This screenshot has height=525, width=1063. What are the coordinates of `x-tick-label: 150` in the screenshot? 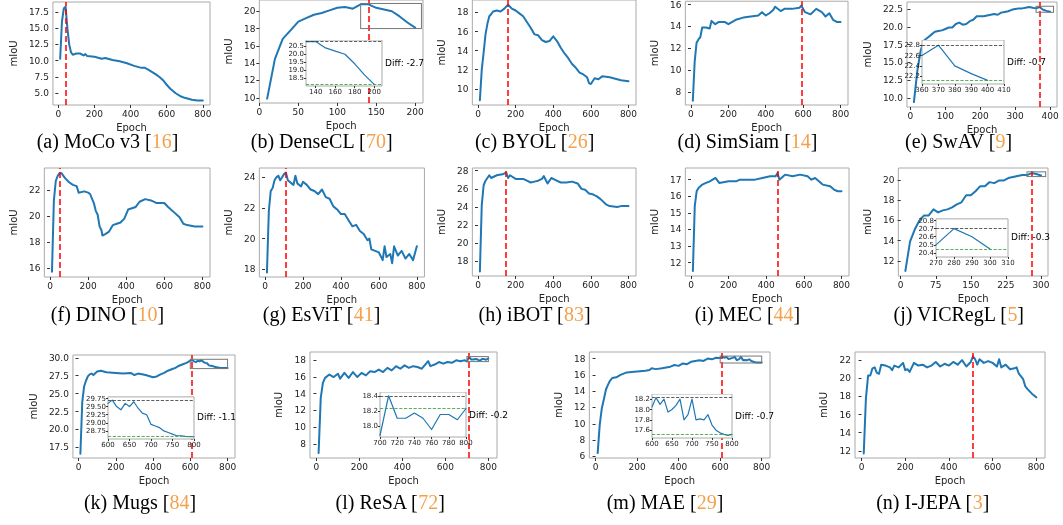 It's located at (971, 284).